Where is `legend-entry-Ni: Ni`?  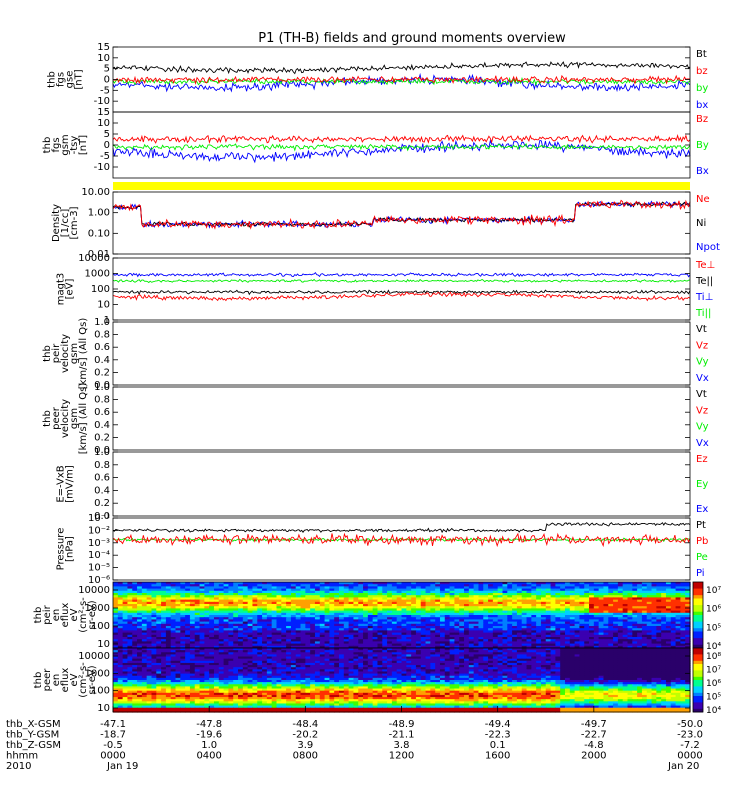
legend-entry-Ni: Ni is located at coordinates (701, 223).